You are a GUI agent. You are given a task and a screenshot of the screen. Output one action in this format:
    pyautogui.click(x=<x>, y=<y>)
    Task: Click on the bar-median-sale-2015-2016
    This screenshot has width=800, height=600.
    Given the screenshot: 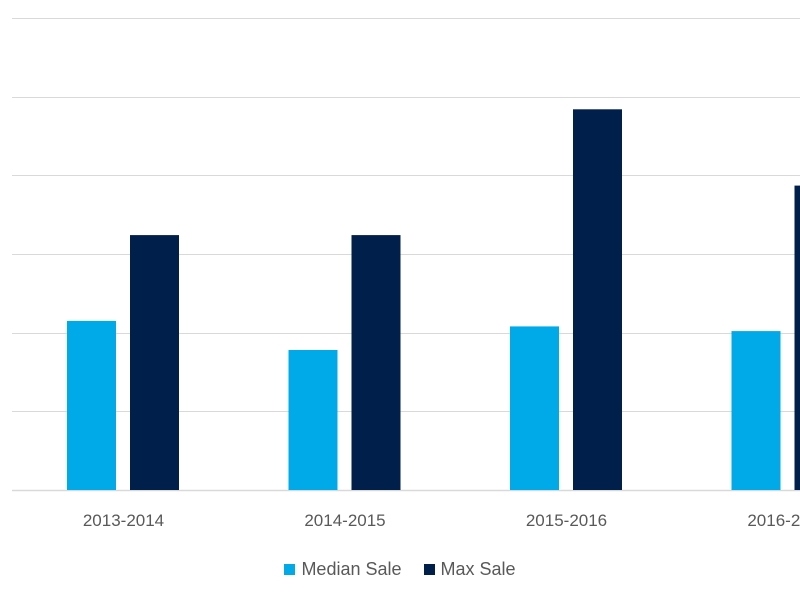 What is the action you would take?
    pyautogui.click(x=534, y=408)
    